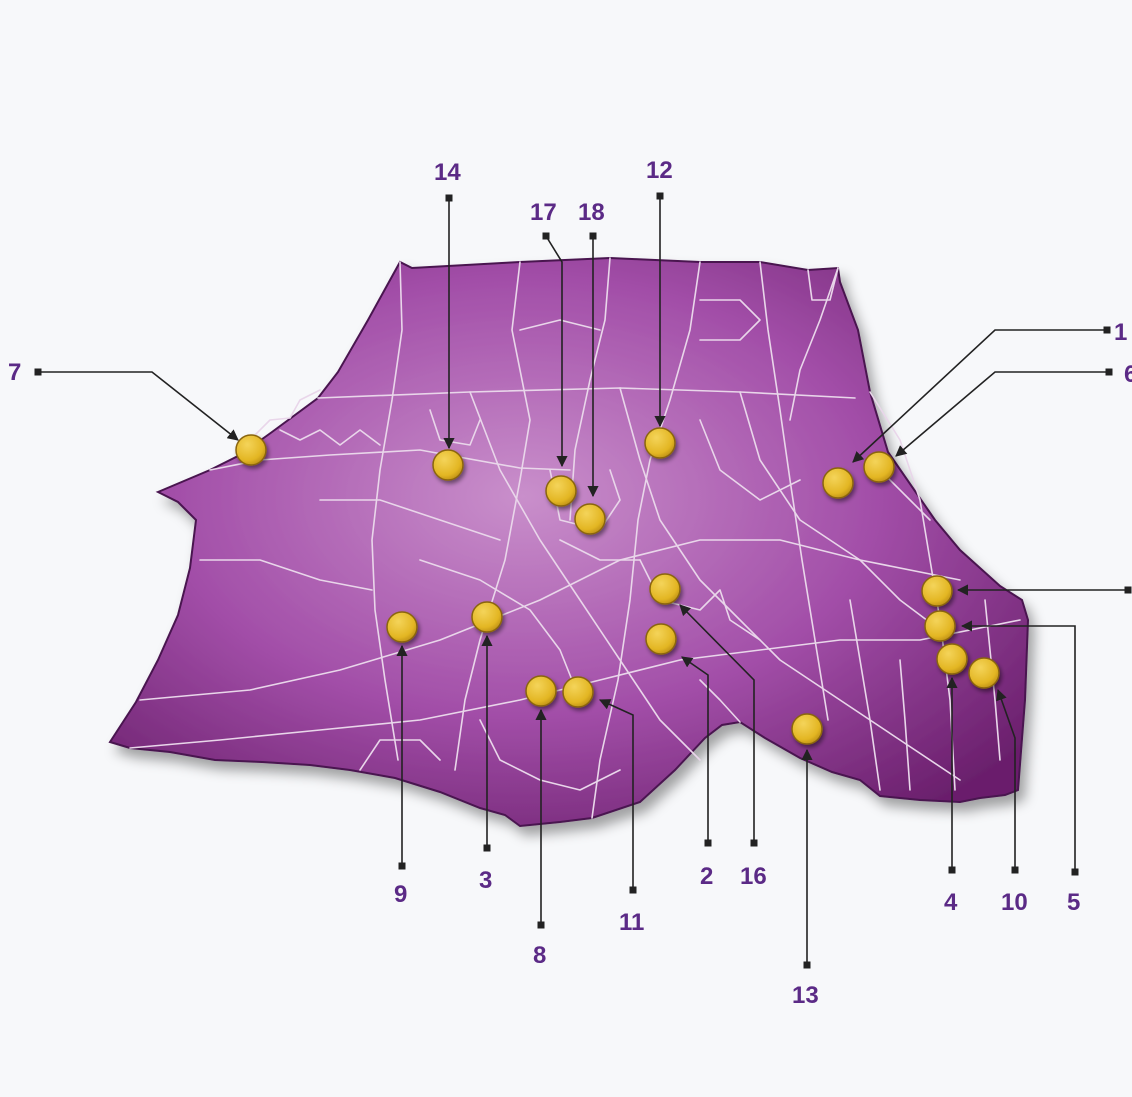  Describe the element at coordinates (1073, 902) in the screenshot. I see `label-5: 5` at that location.